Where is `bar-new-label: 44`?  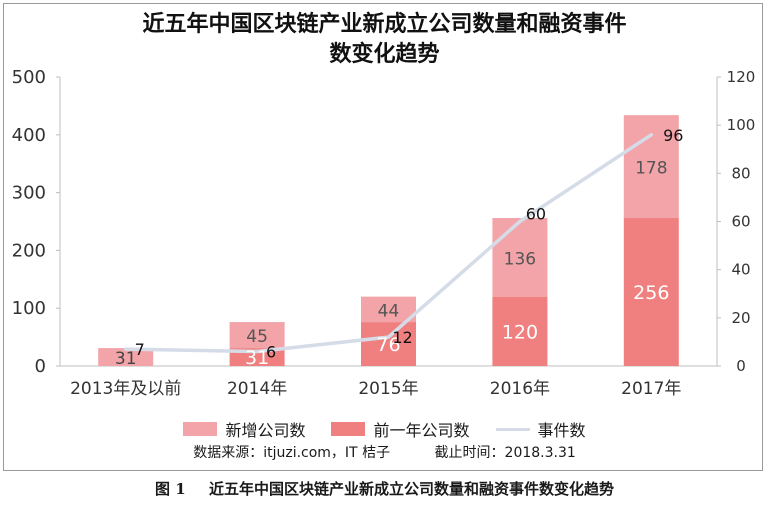 bar-new-label: 44 is located at coordinates (389, 311).